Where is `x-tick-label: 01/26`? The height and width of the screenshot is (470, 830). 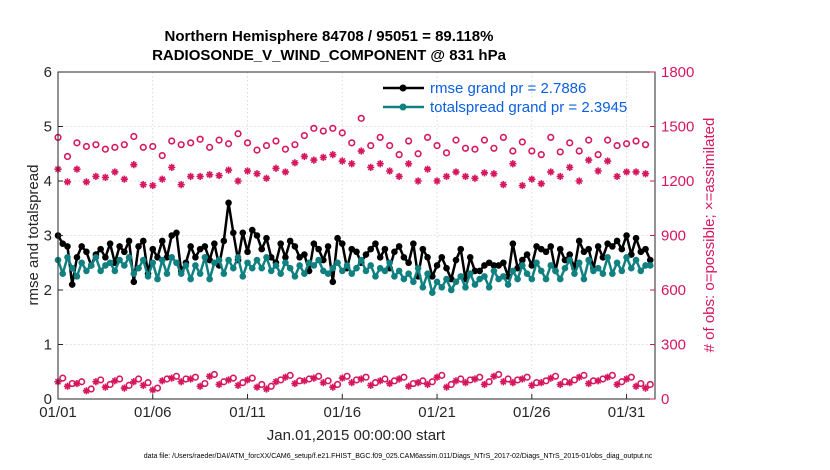 x-tick-label: 01/26 is located at coordinates (532, 412).